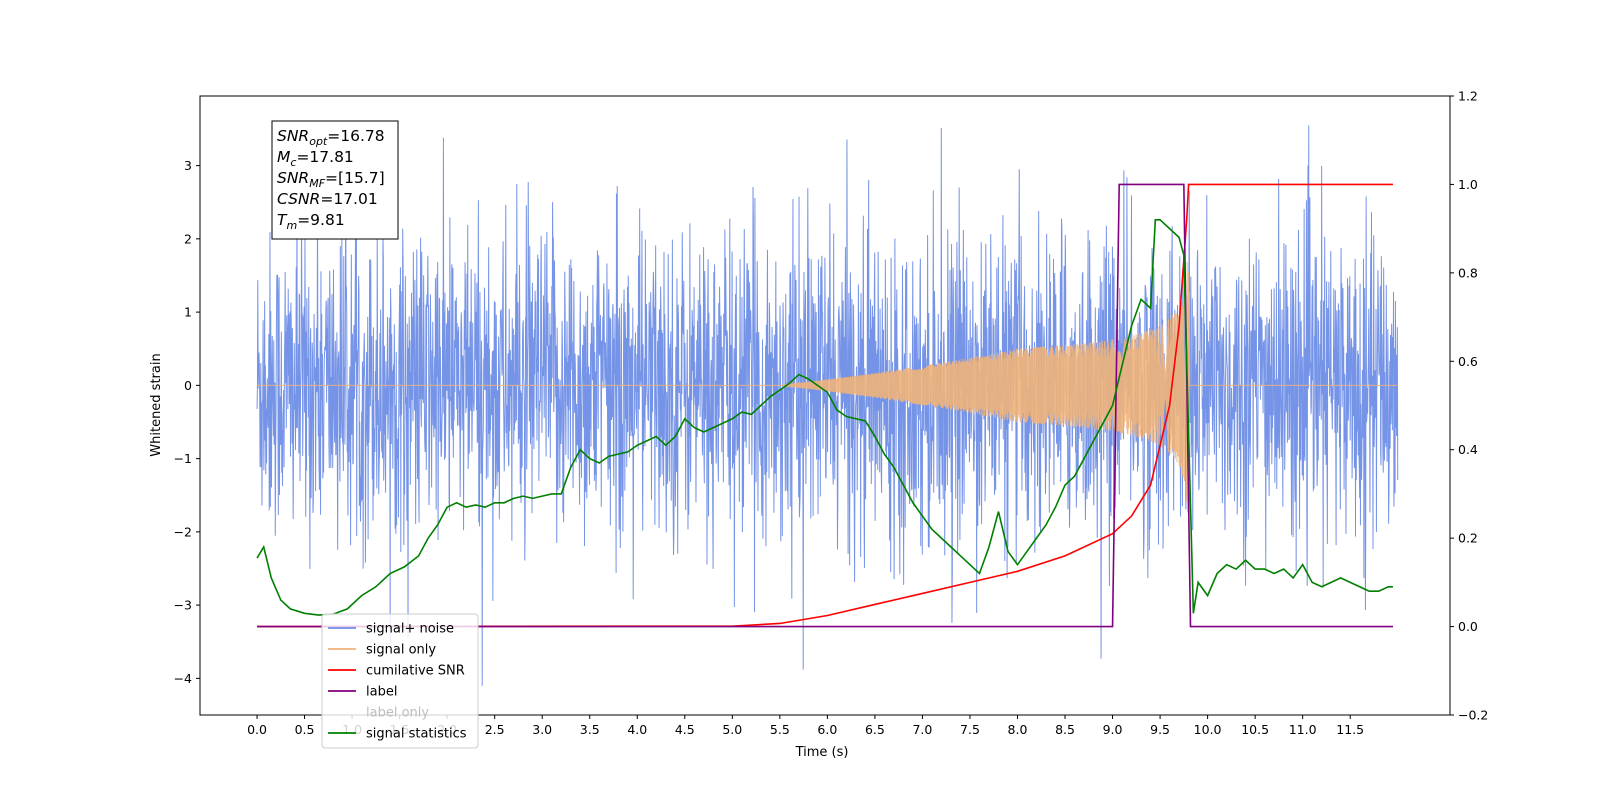 The height and width of the screenshot is (800, 1600). What do you see at coordinates (1350, 729) in the screenshot?
I see `x-tick-label: 11.5` at bounding box center [1350, 729].